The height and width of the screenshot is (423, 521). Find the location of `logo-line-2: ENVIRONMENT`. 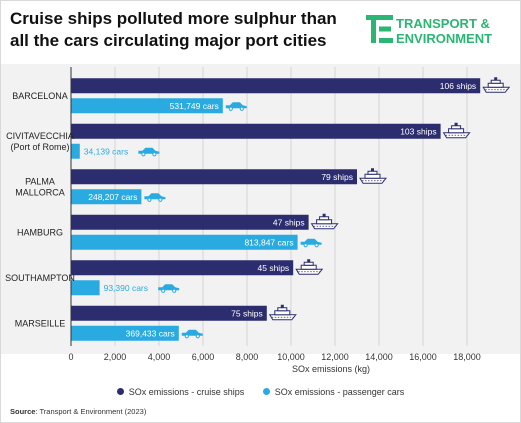

logo-line-2: ENVIRONMENT is located at coordinates (444, 38).